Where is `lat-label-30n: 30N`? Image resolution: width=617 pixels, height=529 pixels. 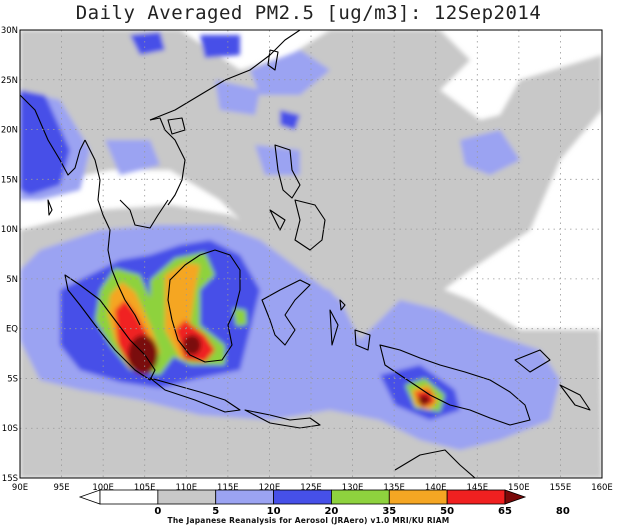 lat-label-30n: 30N is located at coordinates (9, 31).